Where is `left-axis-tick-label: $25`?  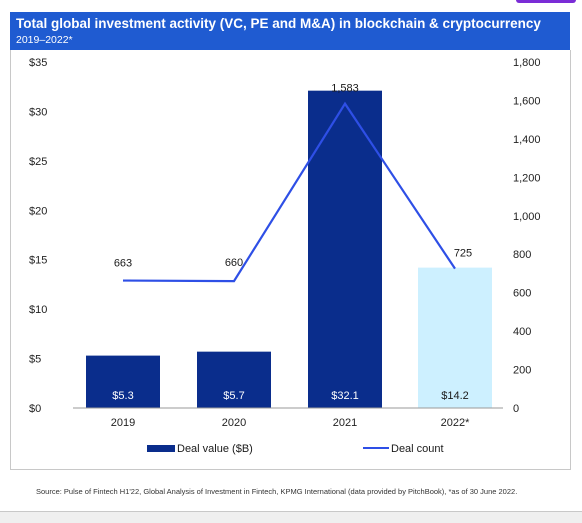 left-axis-tick-label: $25 is located at coordinates (38, 162).